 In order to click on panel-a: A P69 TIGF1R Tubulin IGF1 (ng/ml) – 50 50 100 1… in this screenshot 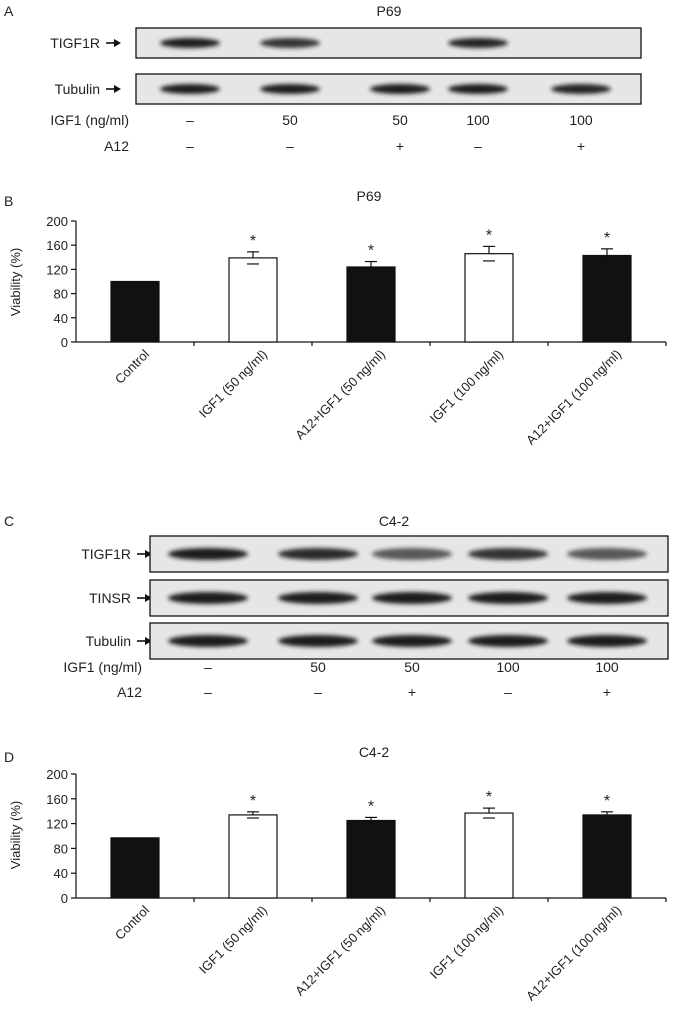, I will do `click(323, 78)`.